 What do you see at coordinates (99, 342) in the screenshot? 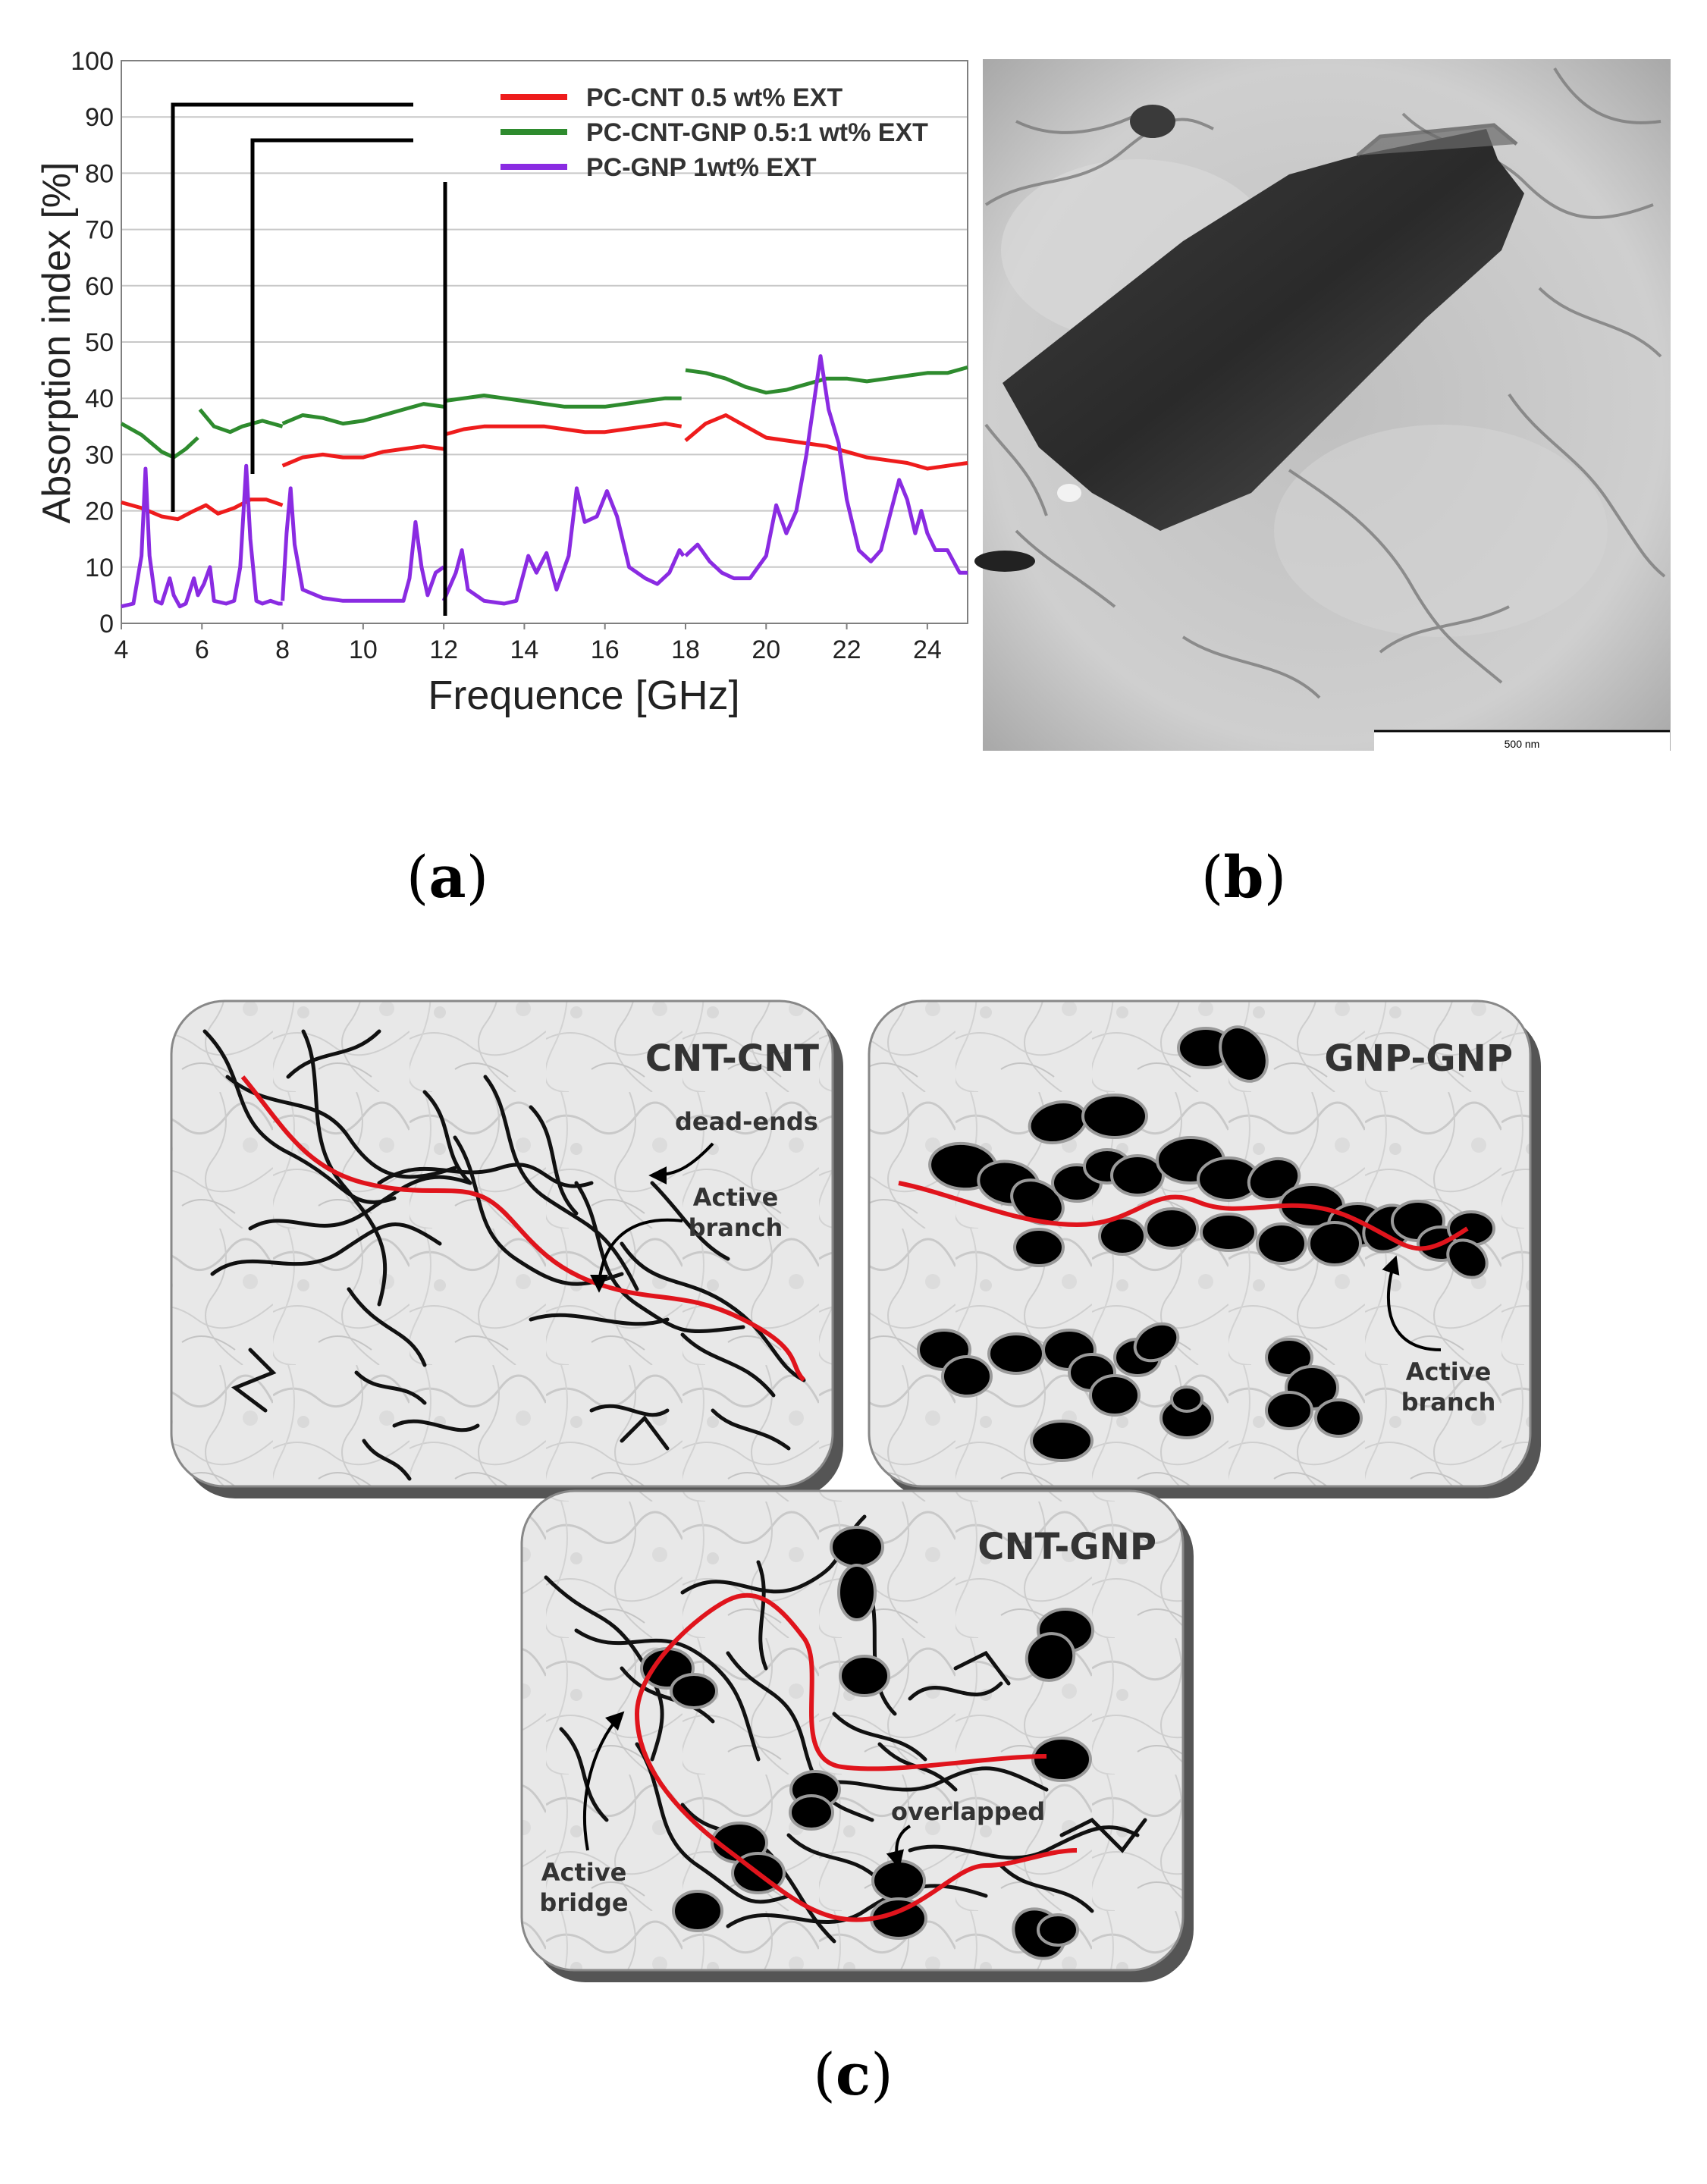
I see `y-tick-label: 50` at bounding box center [99, 342].